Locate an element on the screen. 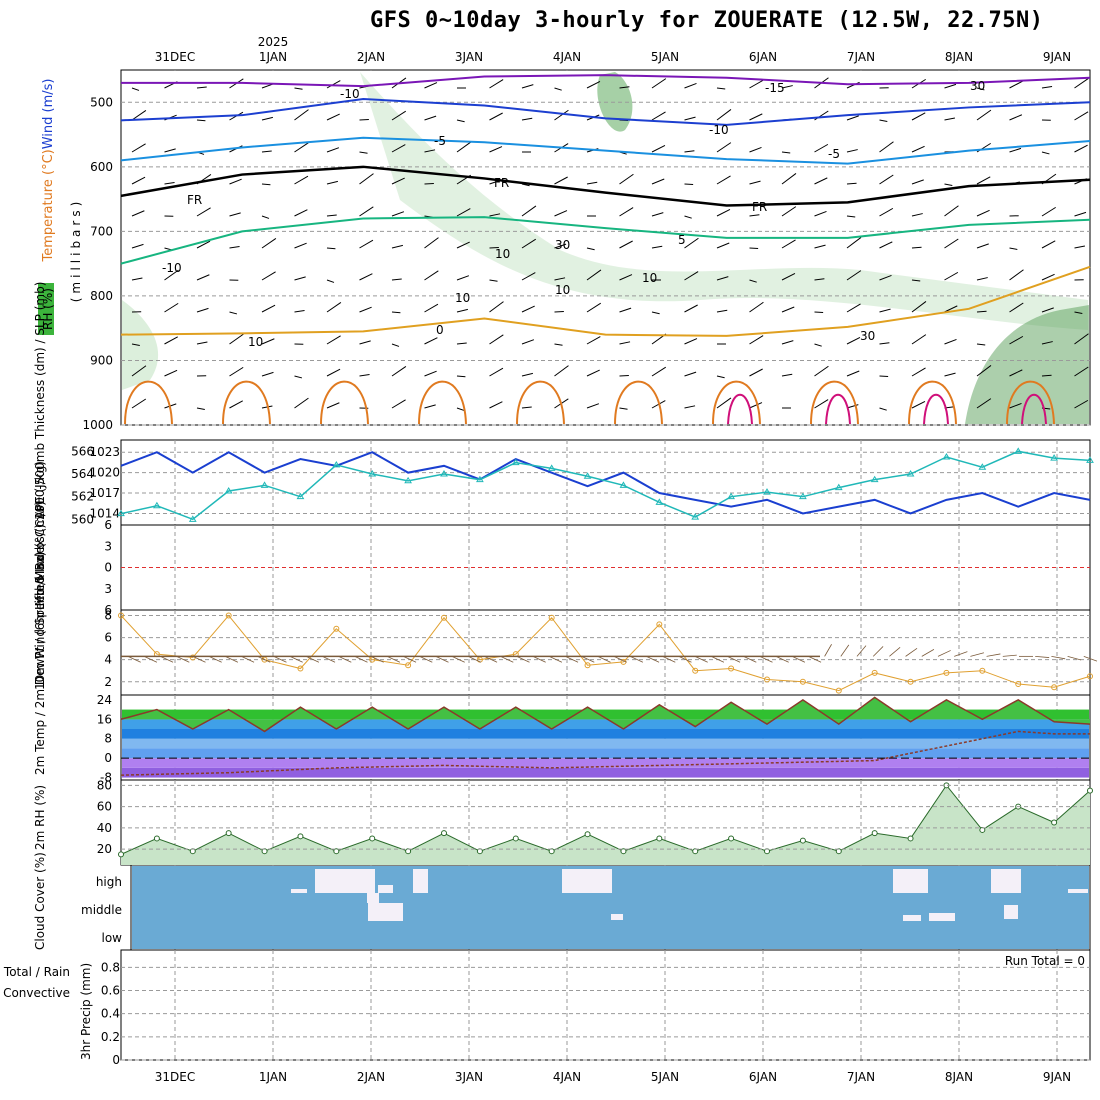  isotherm-line is located at coordinates (605, 186).